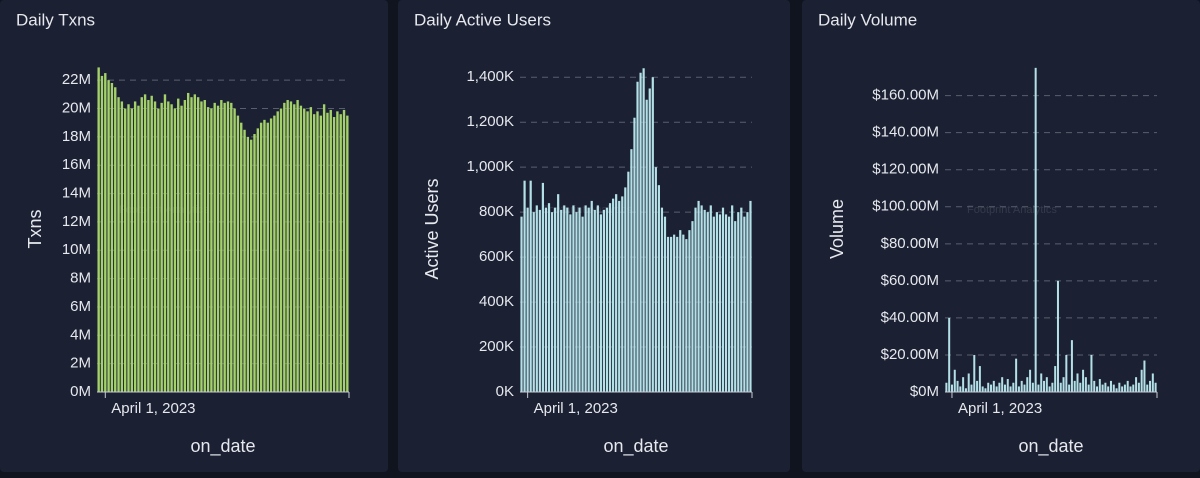  What do you see at coordinates (905, 95) in the screenshot?
I see `y-tick-label: $160.00M` at bounding box center [905, 95].